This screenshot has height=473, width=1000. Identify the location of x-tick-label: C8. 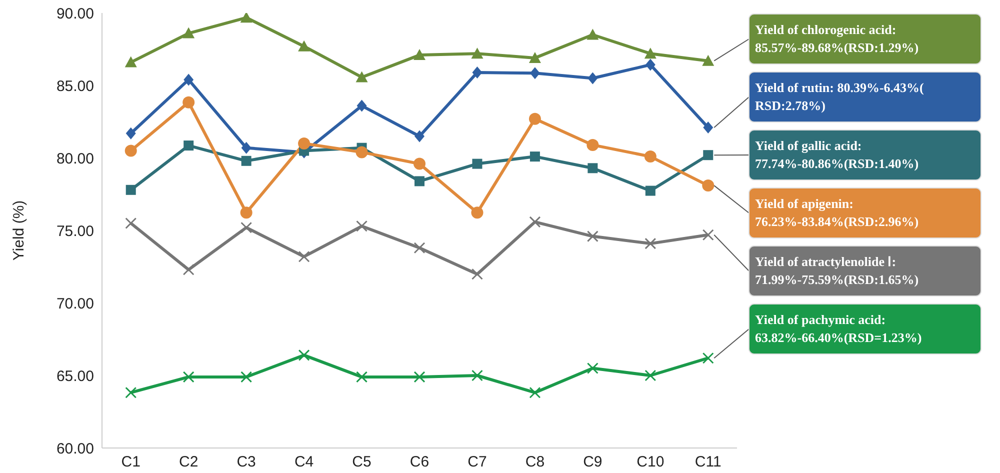
(535, 462).